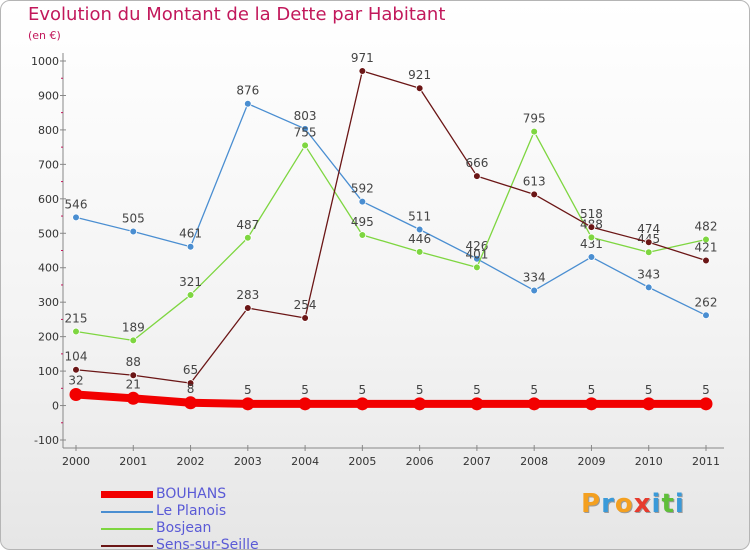  I want to click on y-tick-label: 300, so click(48, 302).